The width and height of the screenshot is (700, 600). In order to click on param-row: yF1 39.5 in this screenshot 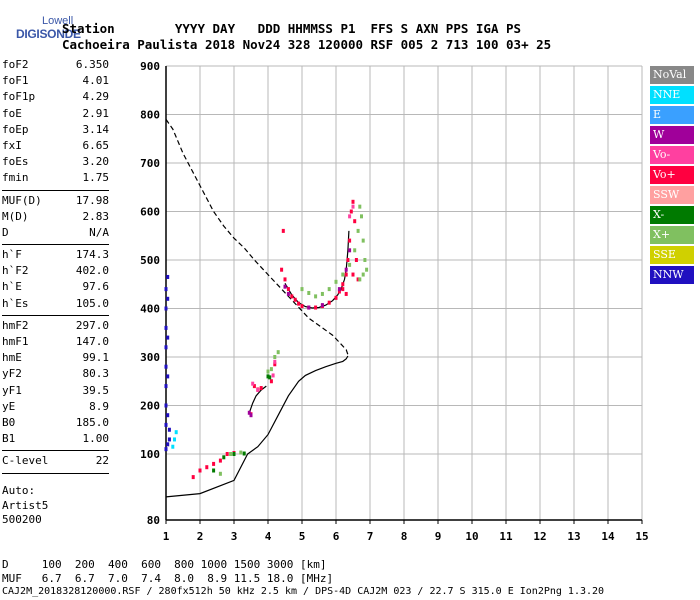, I will do `click(55, 392)`.